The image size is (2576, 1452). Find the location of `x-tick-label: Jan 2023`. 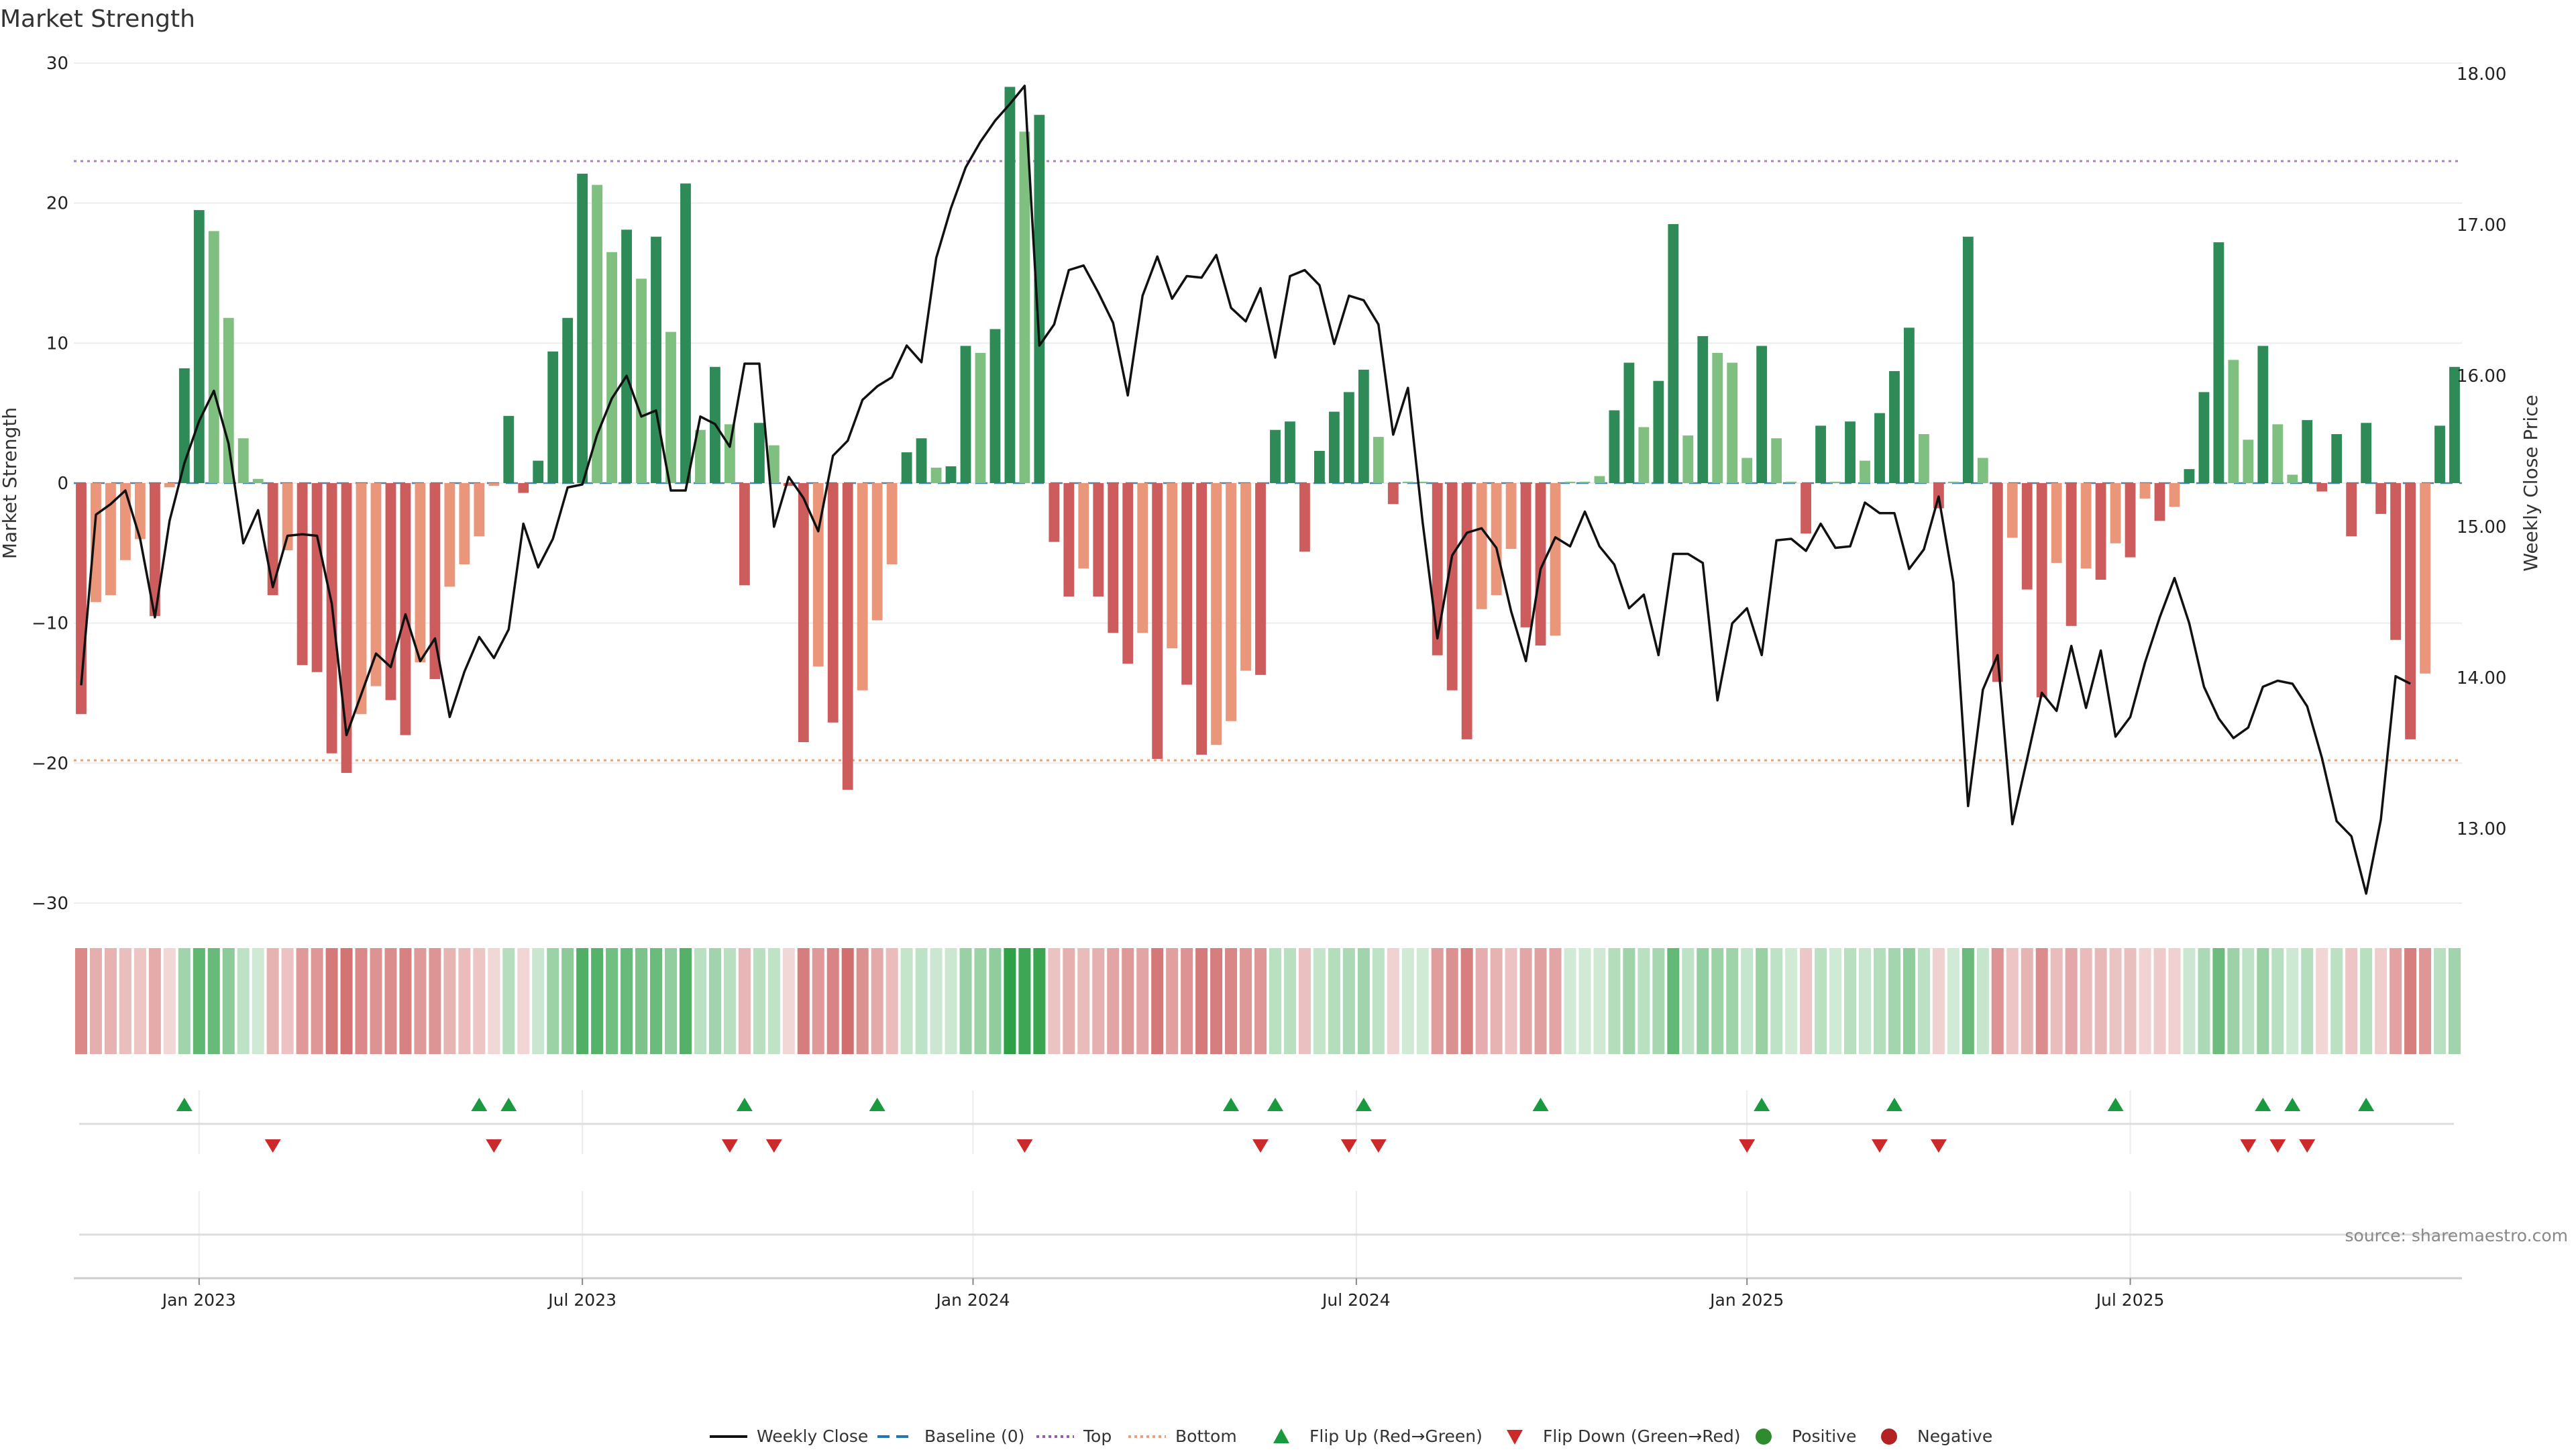

x-tick-label: Jan 2023 is located at coordinates (198, 1300).